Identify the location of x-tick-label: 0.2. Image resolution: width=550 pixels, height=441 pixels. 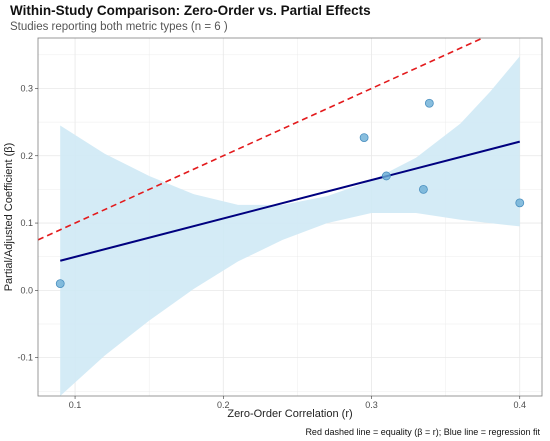
(223, 405).